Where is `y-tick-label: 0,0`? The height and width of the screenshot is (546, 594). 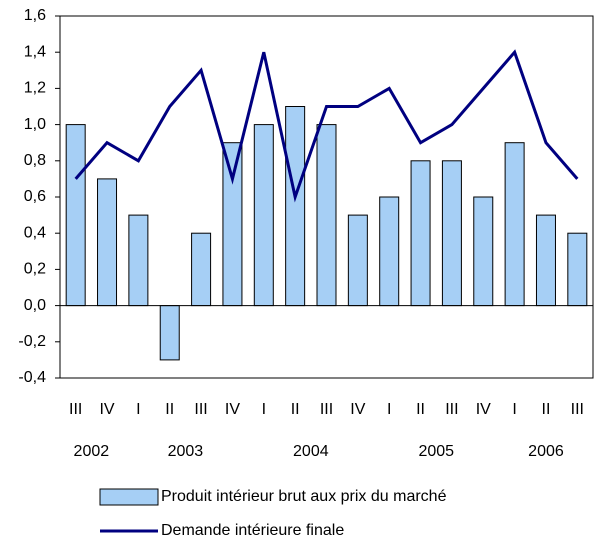
y-tick-label: 0,0 is located at coordinates (35, 305).